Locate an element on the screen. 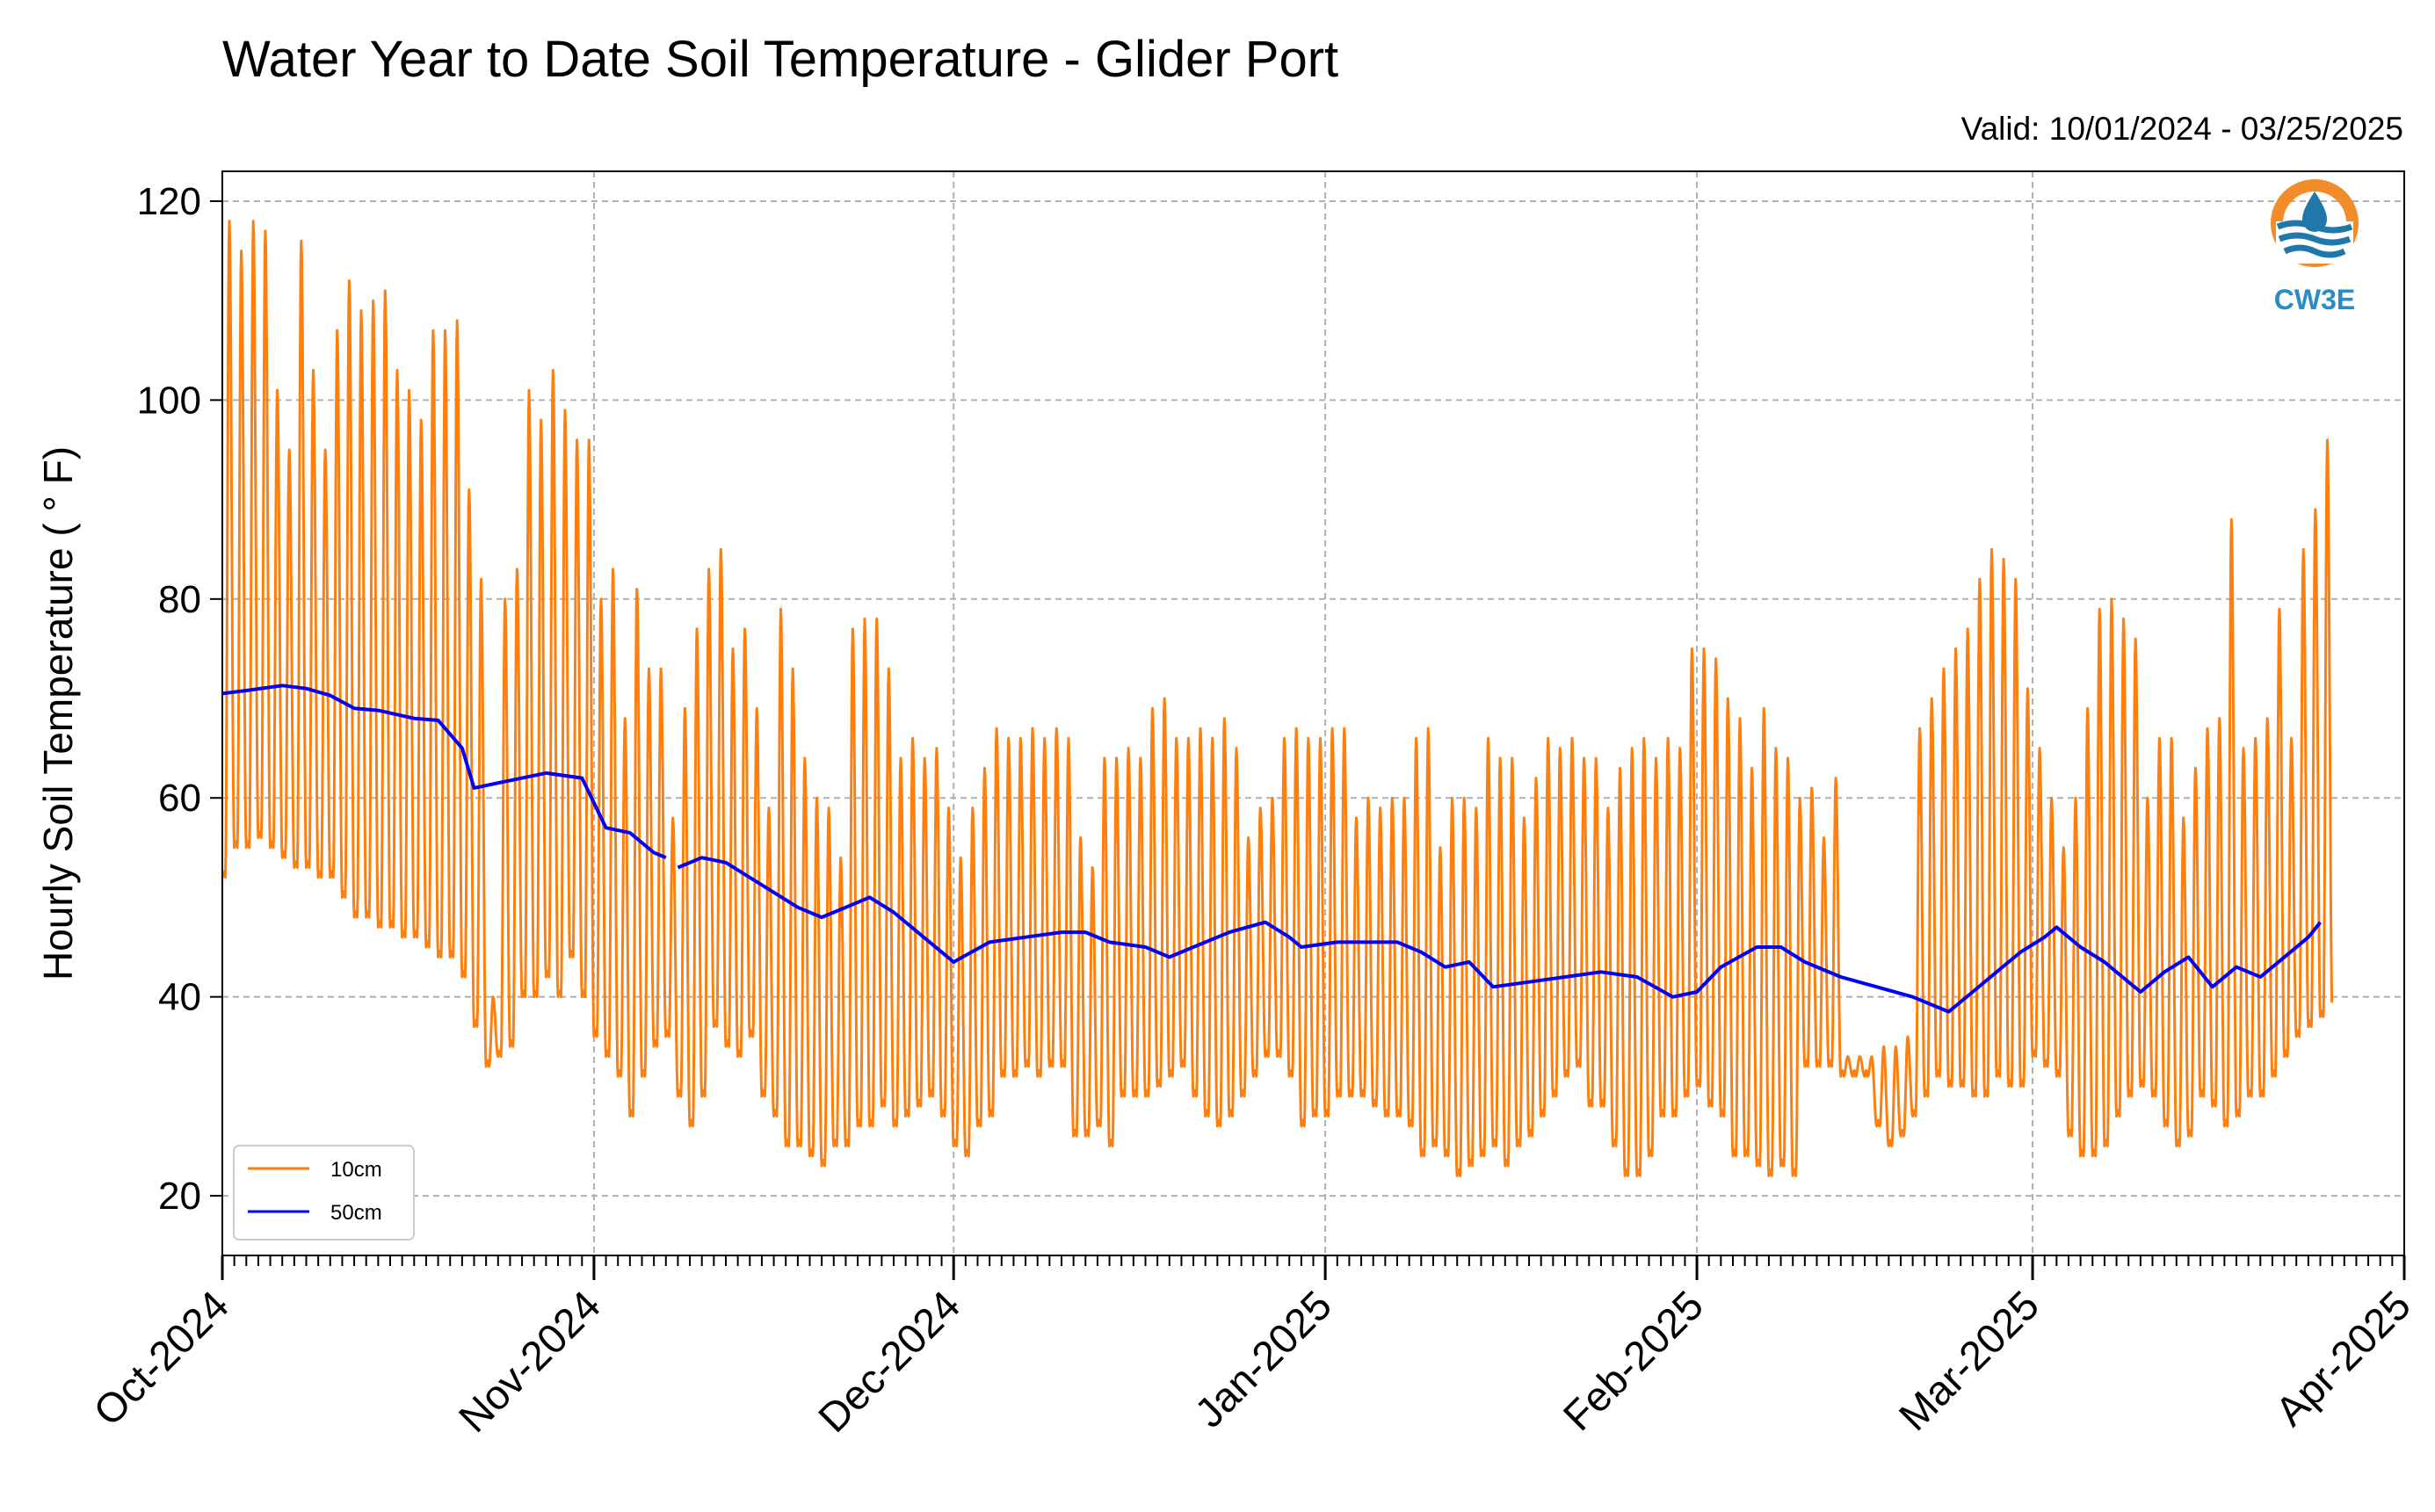 The image size is (2435, 1512). legend: 10cm 50cm is located at coordinates (324, 1193).